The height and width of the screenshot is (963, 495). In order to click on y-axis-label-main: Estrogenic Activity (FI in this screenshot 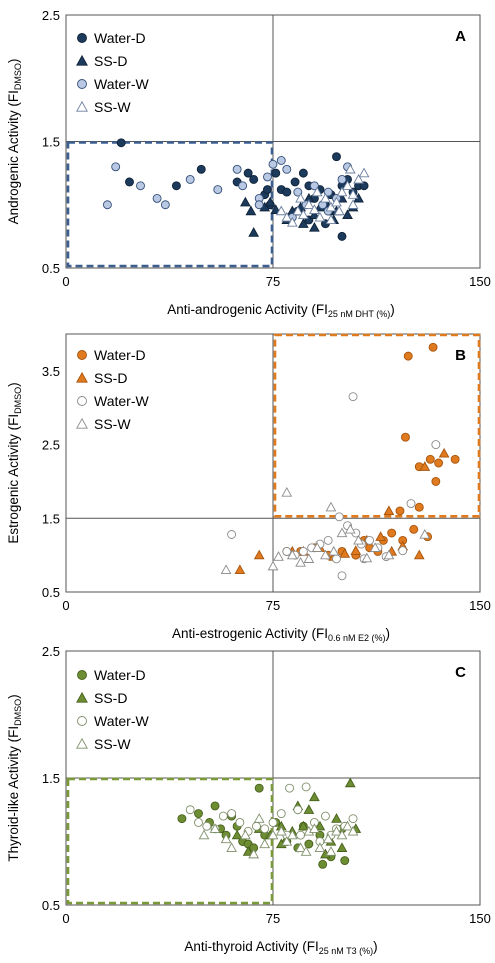, I will do `click(13, 479)`.